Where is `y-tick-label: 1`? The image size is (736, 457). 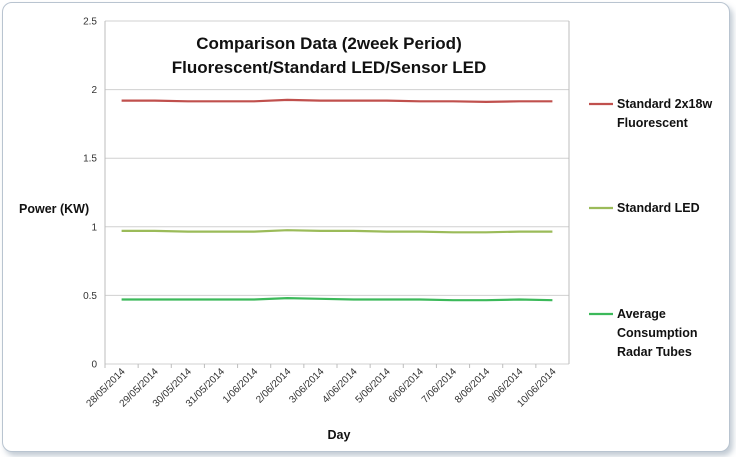
y-tick-label: 1 is located at coordinates (94, 227).